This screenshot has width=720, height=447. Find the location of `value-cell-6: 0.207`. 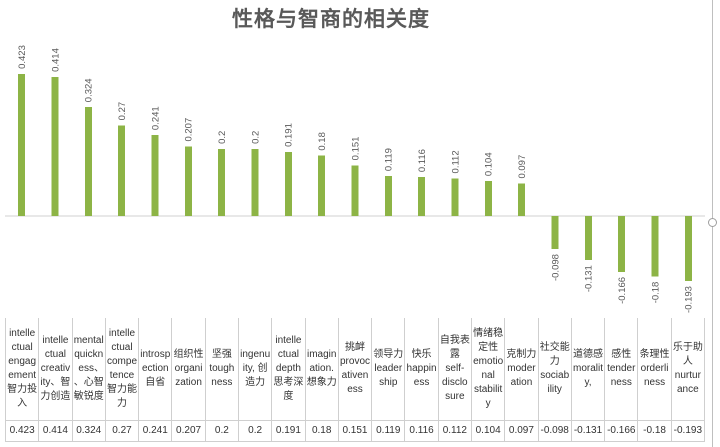

value-cell-6: 0.207 is located at coordinates (189, 431).